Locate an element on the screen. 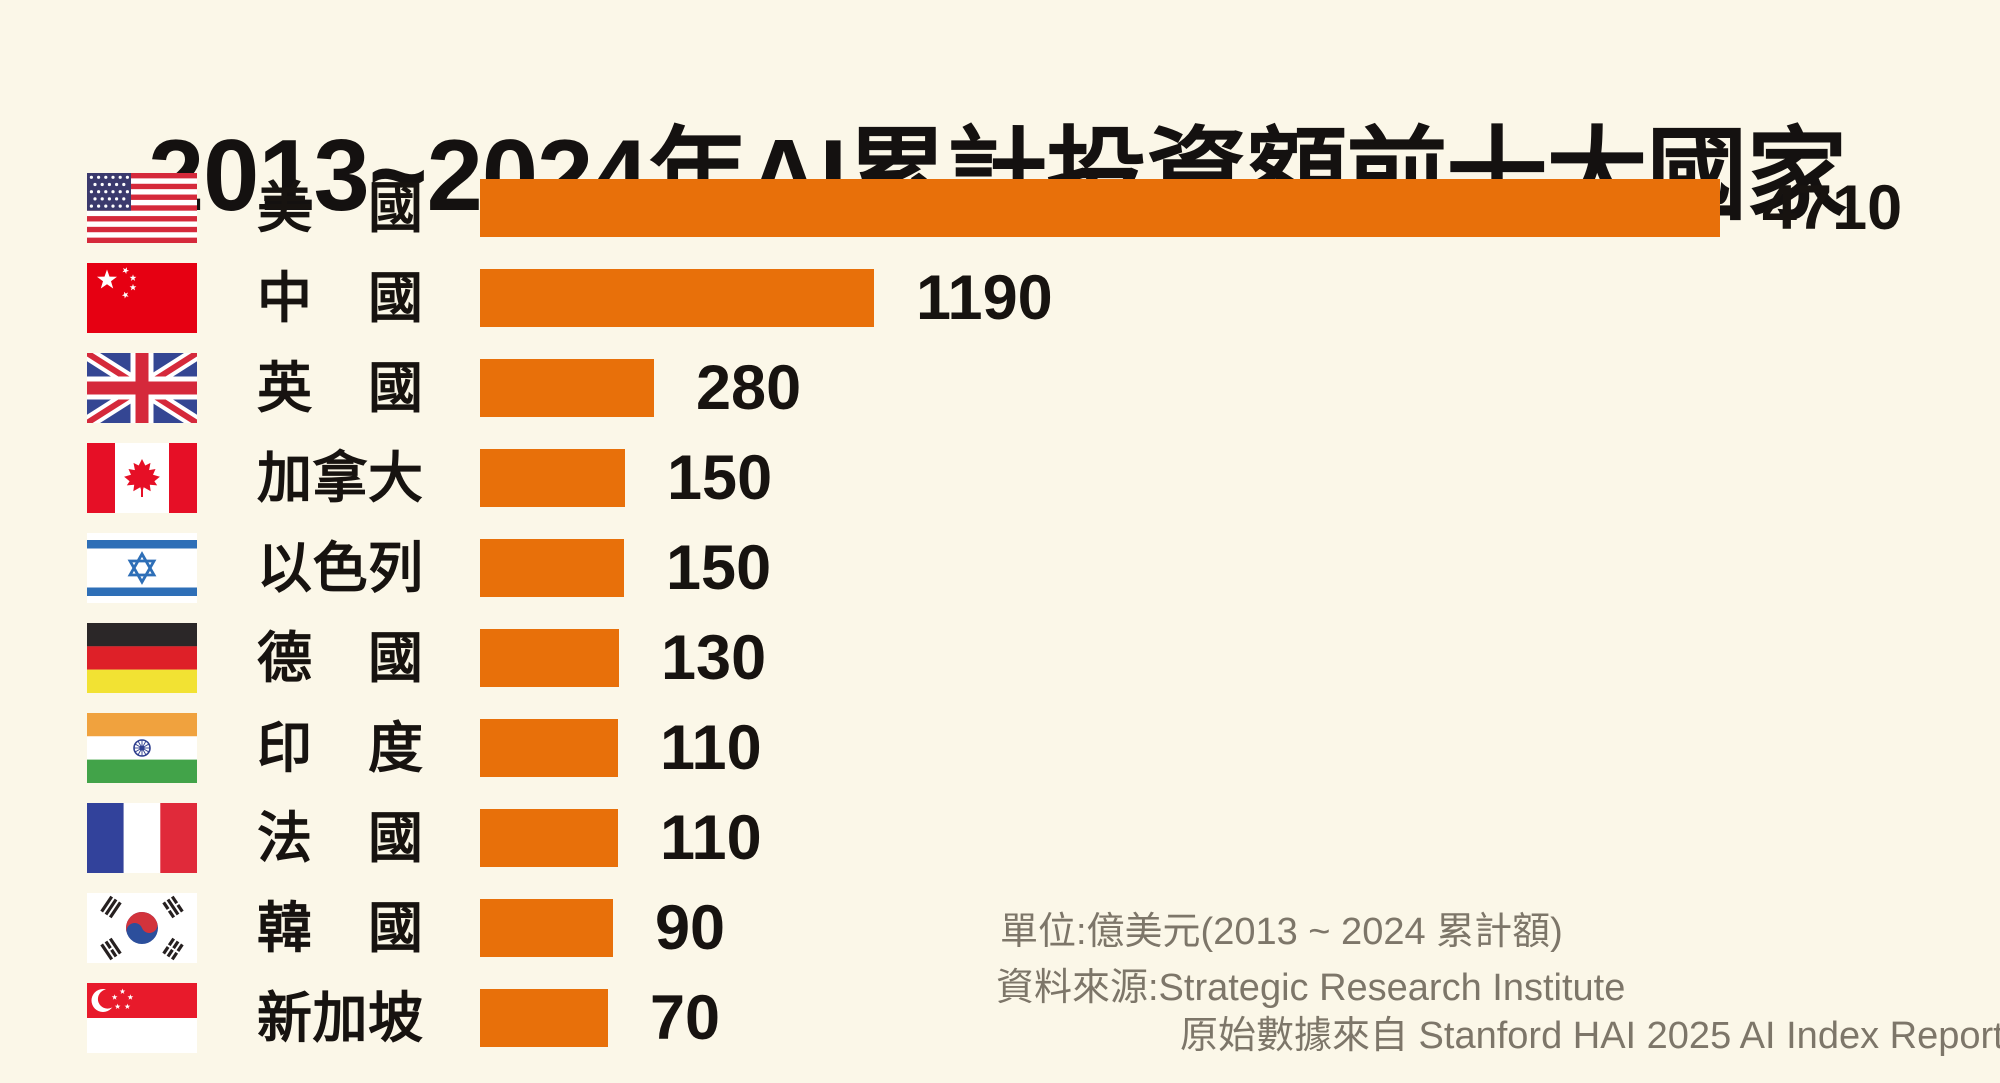 This screenshot has height=1083, width=2000. chart-row: 印度 110 is located at coordinates (424, 748).